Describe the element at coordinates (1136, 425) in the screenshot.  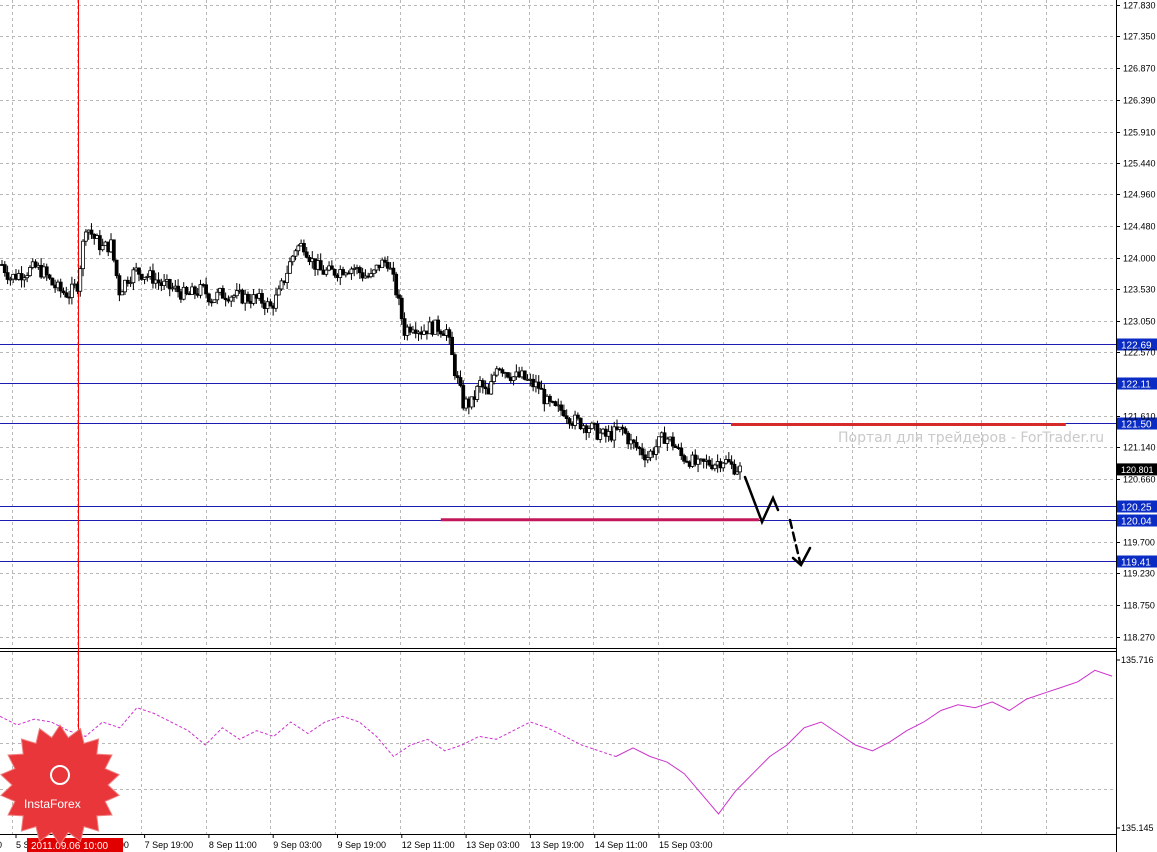
I see `level-label: 121.50` at that location.